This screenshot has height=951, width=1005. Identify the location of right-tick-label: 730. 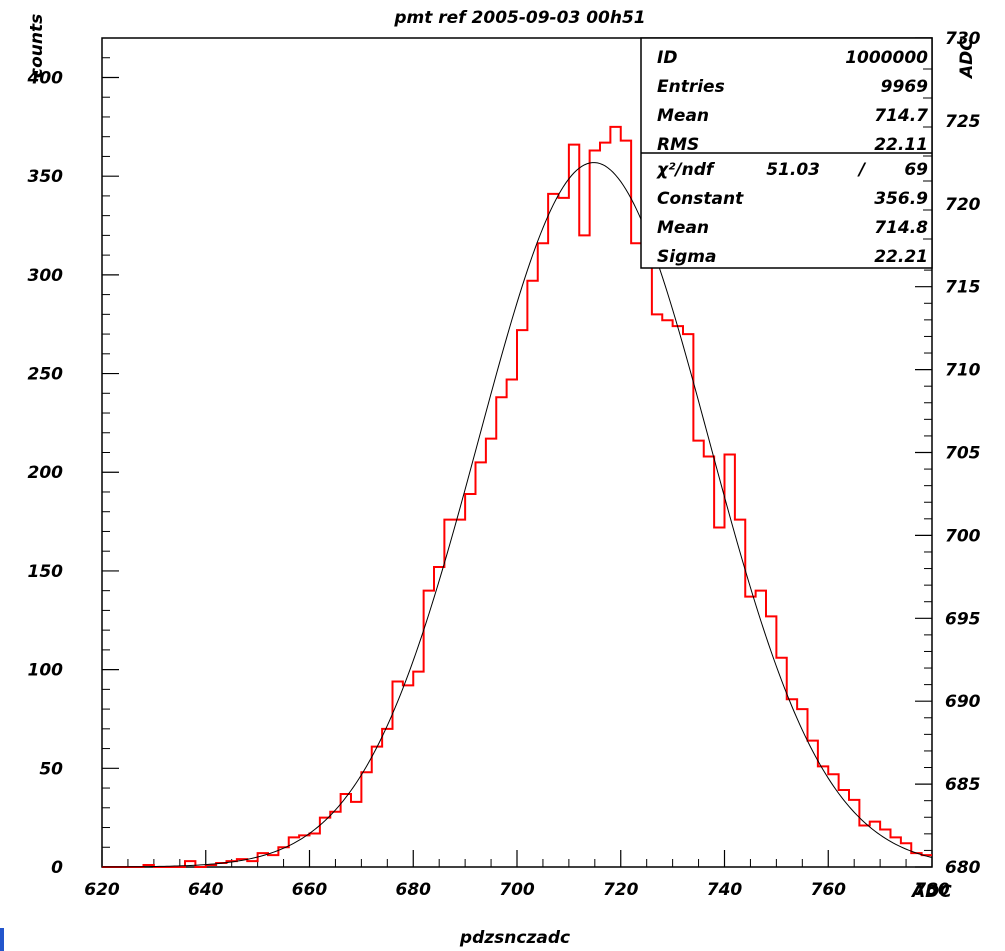
(963, 39).